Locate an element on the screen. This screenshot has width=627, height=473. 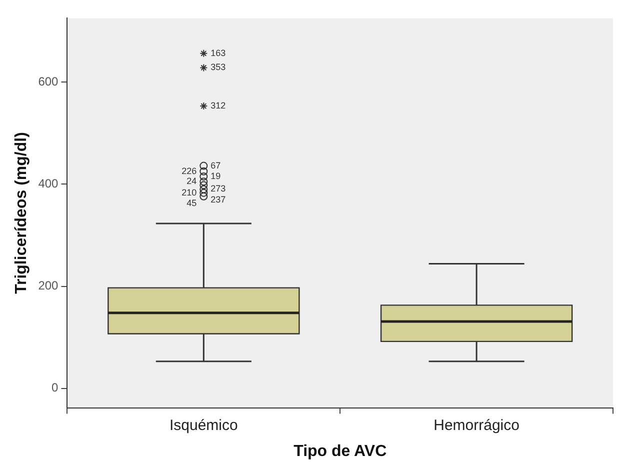
annotation: 353 is located at coordinates (218, 67).